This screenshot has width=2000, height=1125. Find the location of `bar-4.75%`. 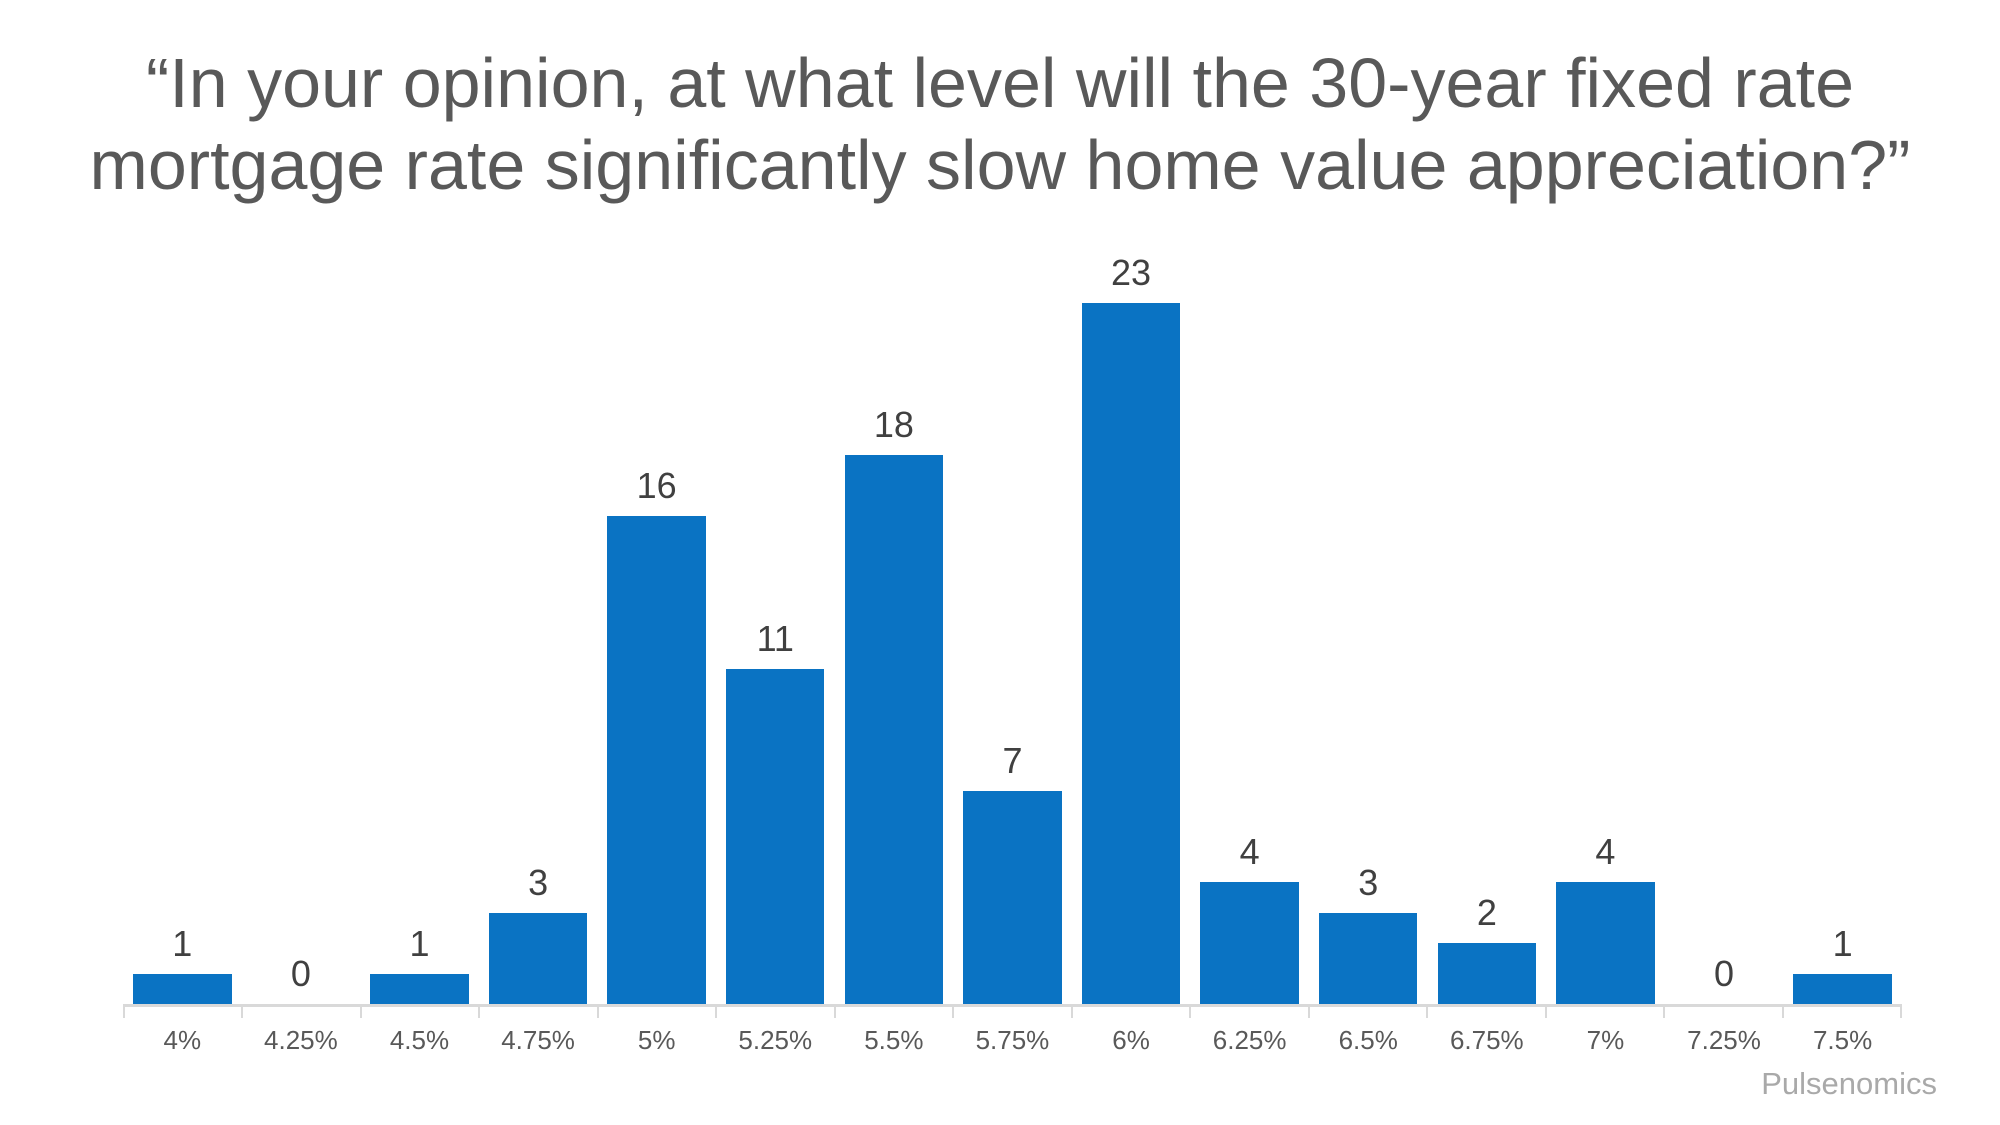

bar-4.75% is located at coordinates (538, 958).